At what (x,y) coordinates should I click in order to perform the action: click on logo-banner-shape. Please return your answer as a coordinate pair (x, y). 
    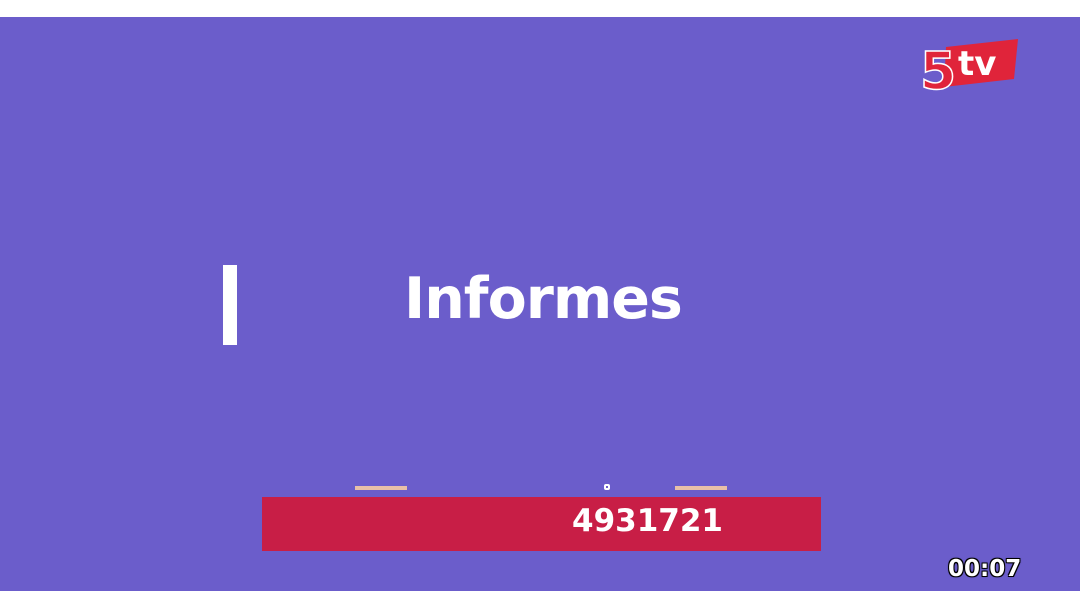
    Looking at the image, I should click on (981, 63).